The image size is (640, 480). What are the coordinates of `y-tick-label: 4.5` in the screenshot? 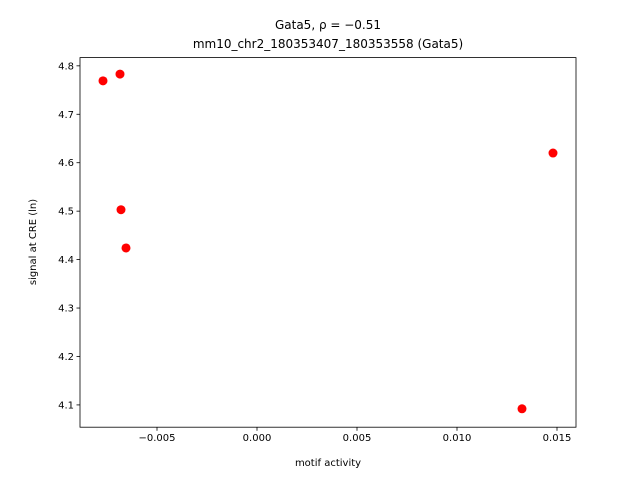 It's located at (66, 212).